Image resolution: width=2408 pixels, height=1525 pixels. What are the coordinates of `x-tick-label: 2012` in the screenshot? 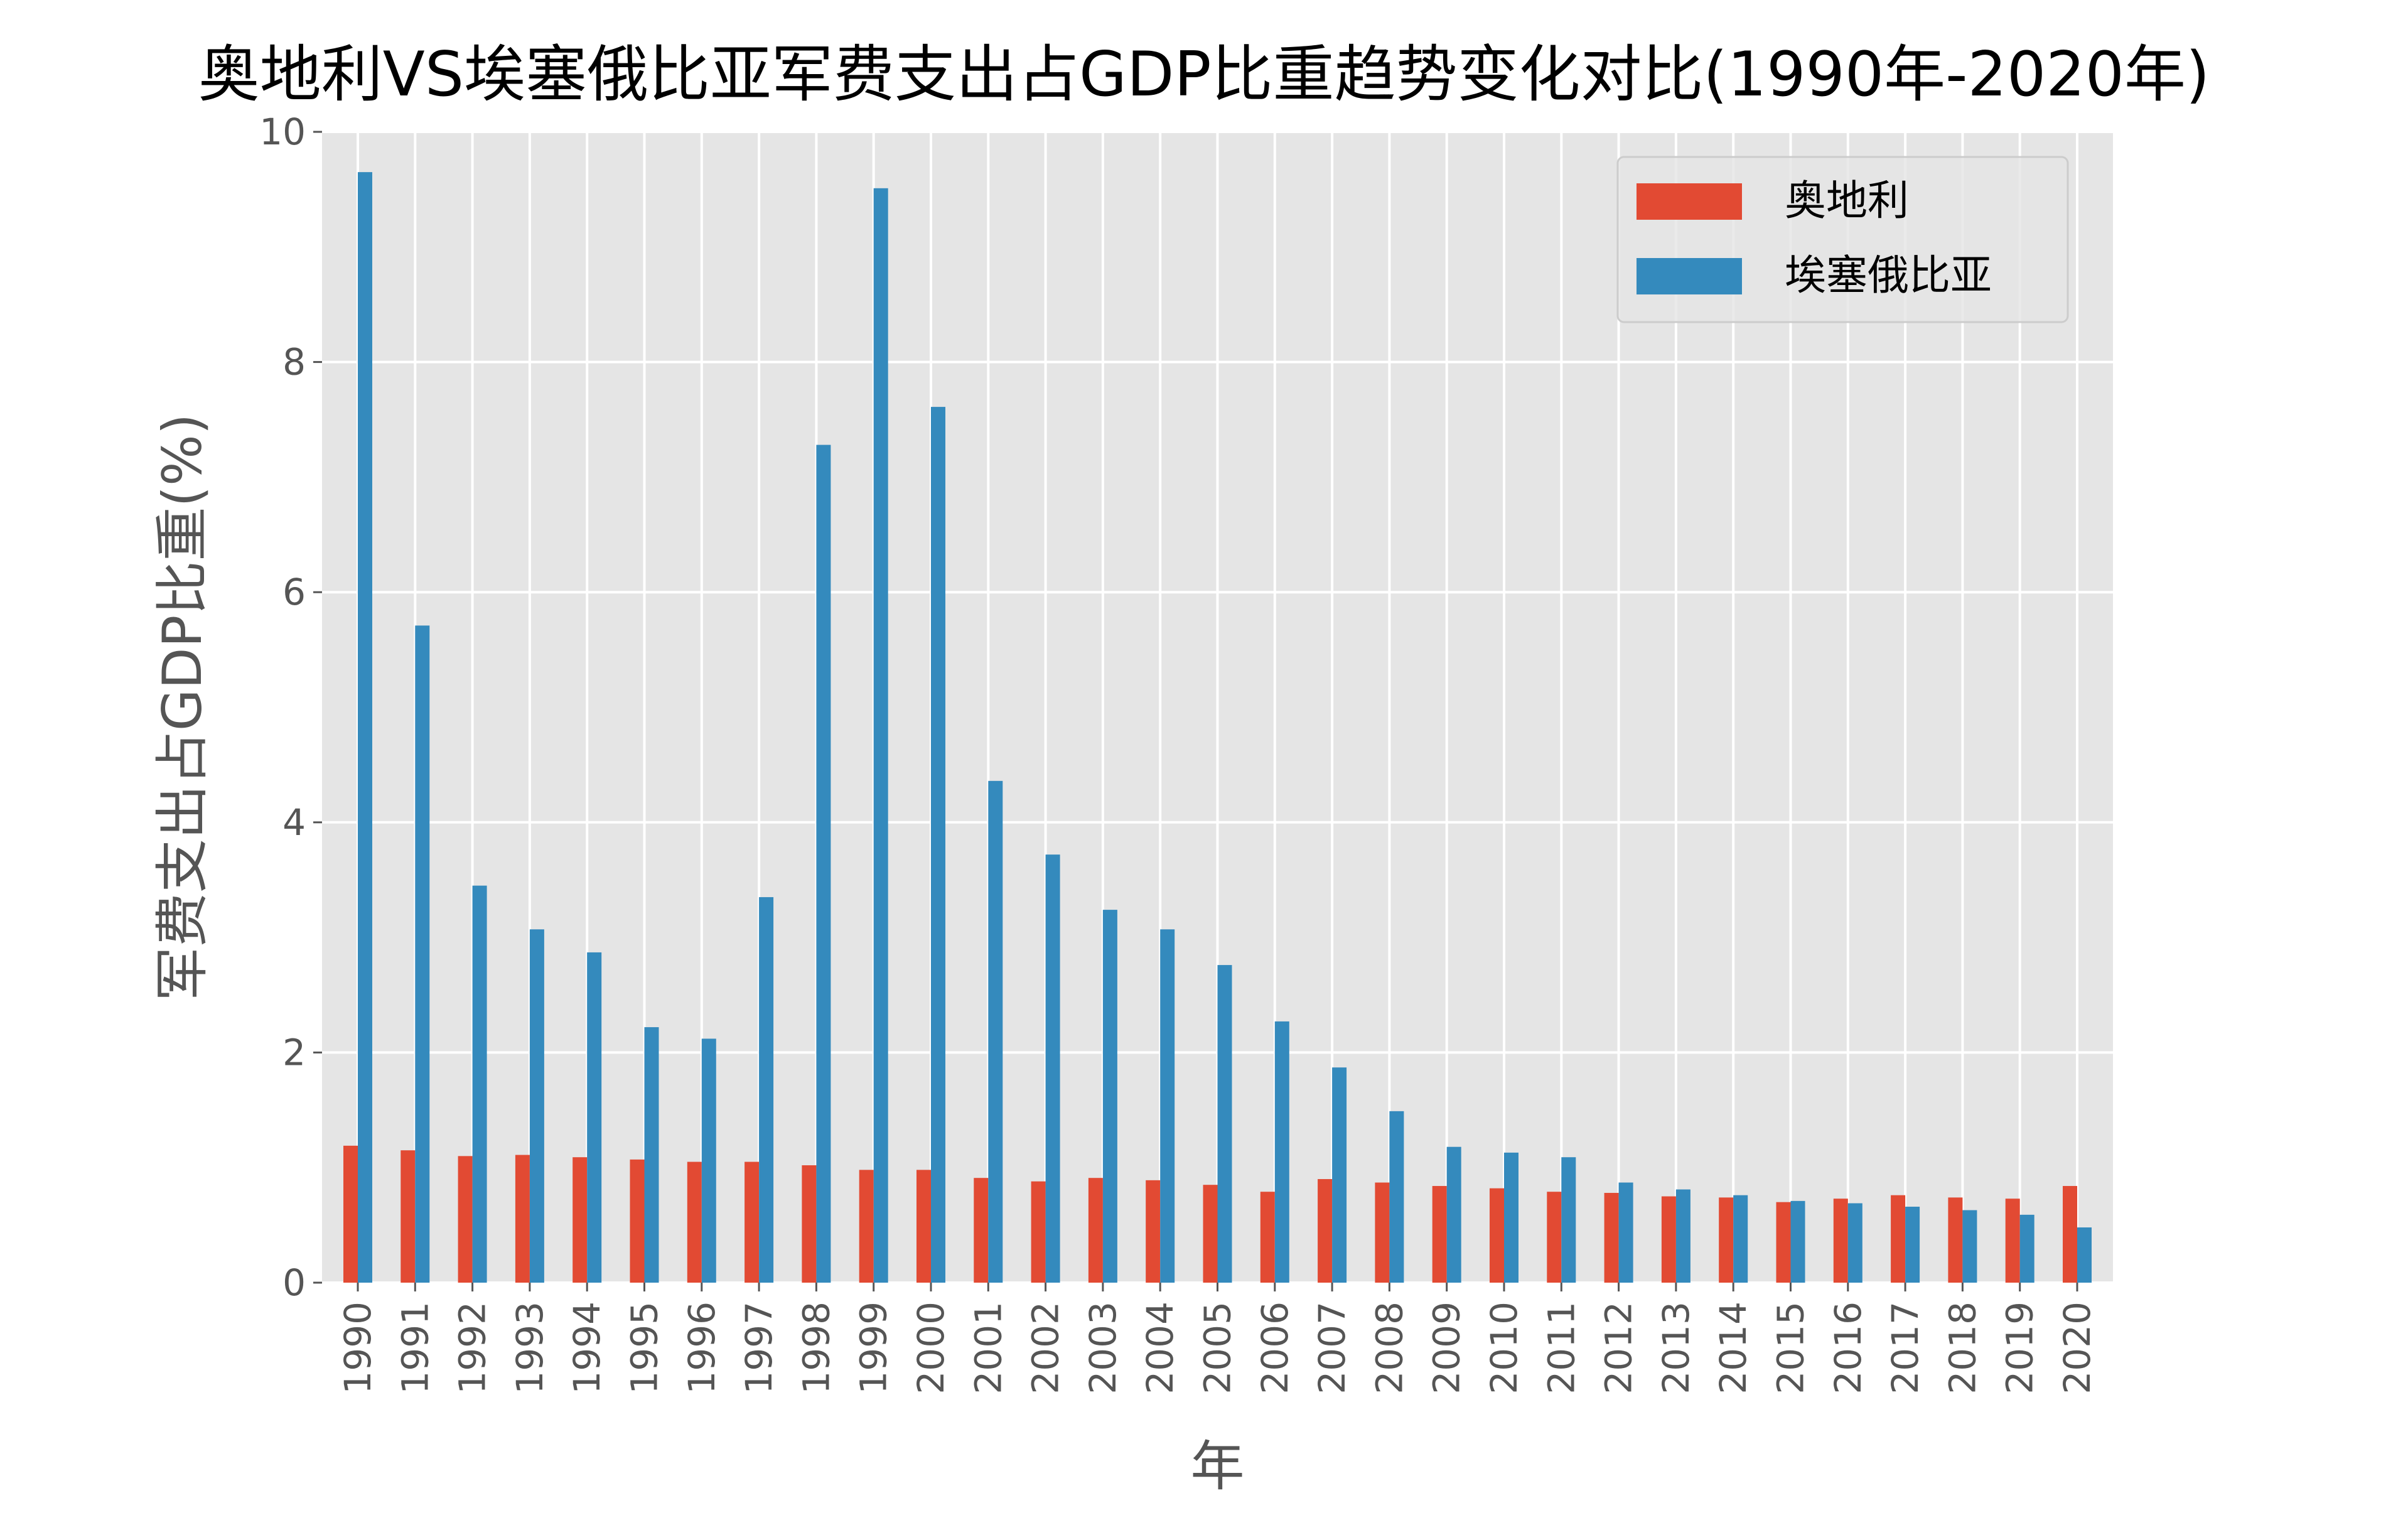 It's located at (1619, 1348).